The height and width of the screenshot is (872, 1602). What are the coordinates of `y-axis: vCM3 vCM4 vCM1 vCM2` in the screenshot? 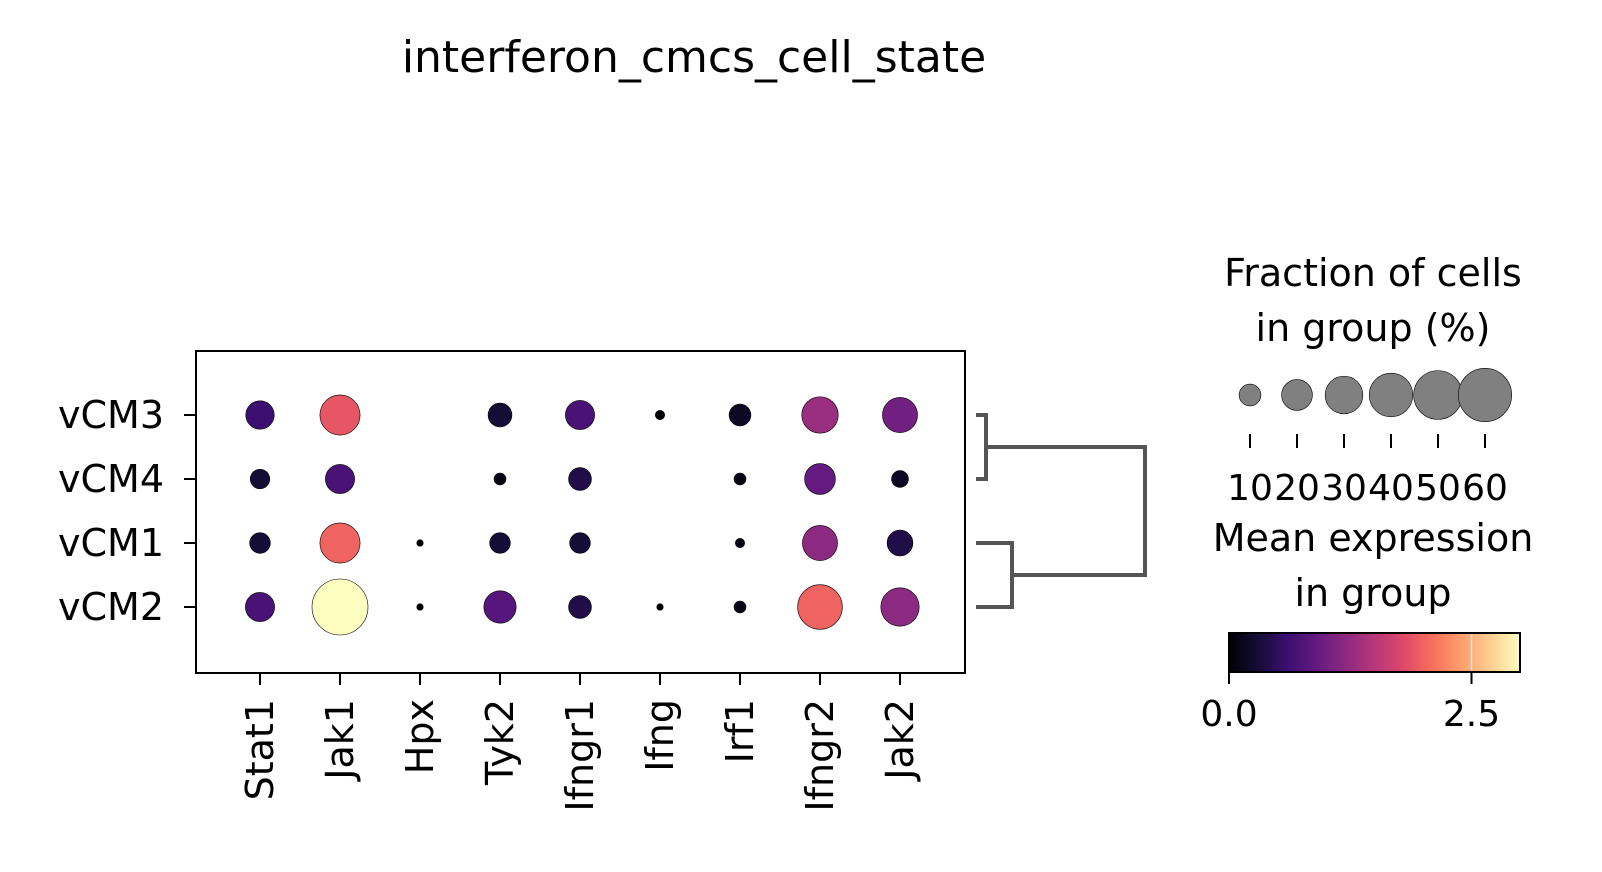 It's located at (127, 511).